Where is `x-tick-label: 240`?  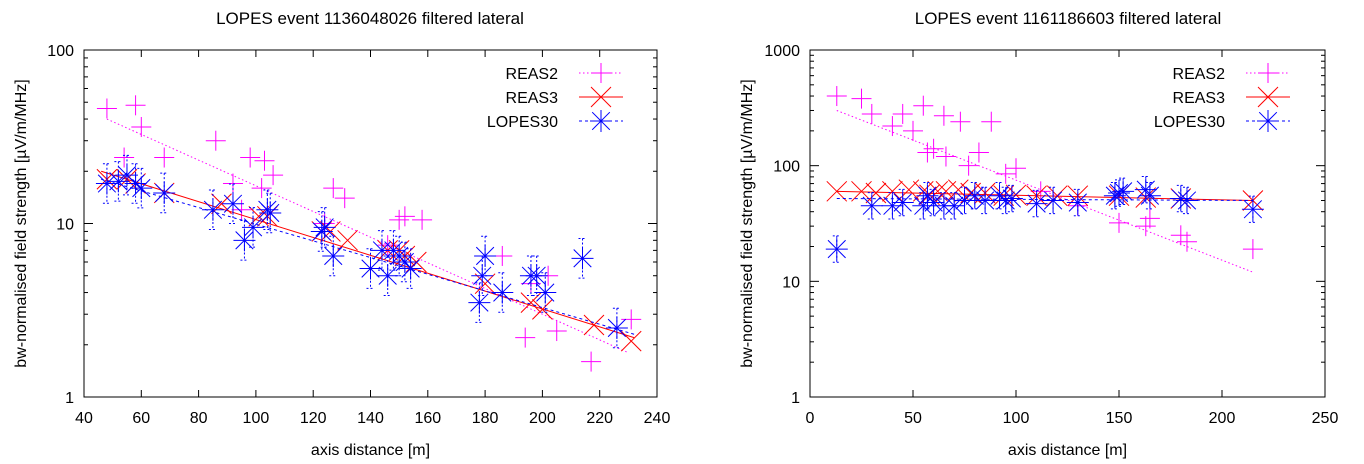 x-tick-label: 240 is located at coordinates (657, 418).